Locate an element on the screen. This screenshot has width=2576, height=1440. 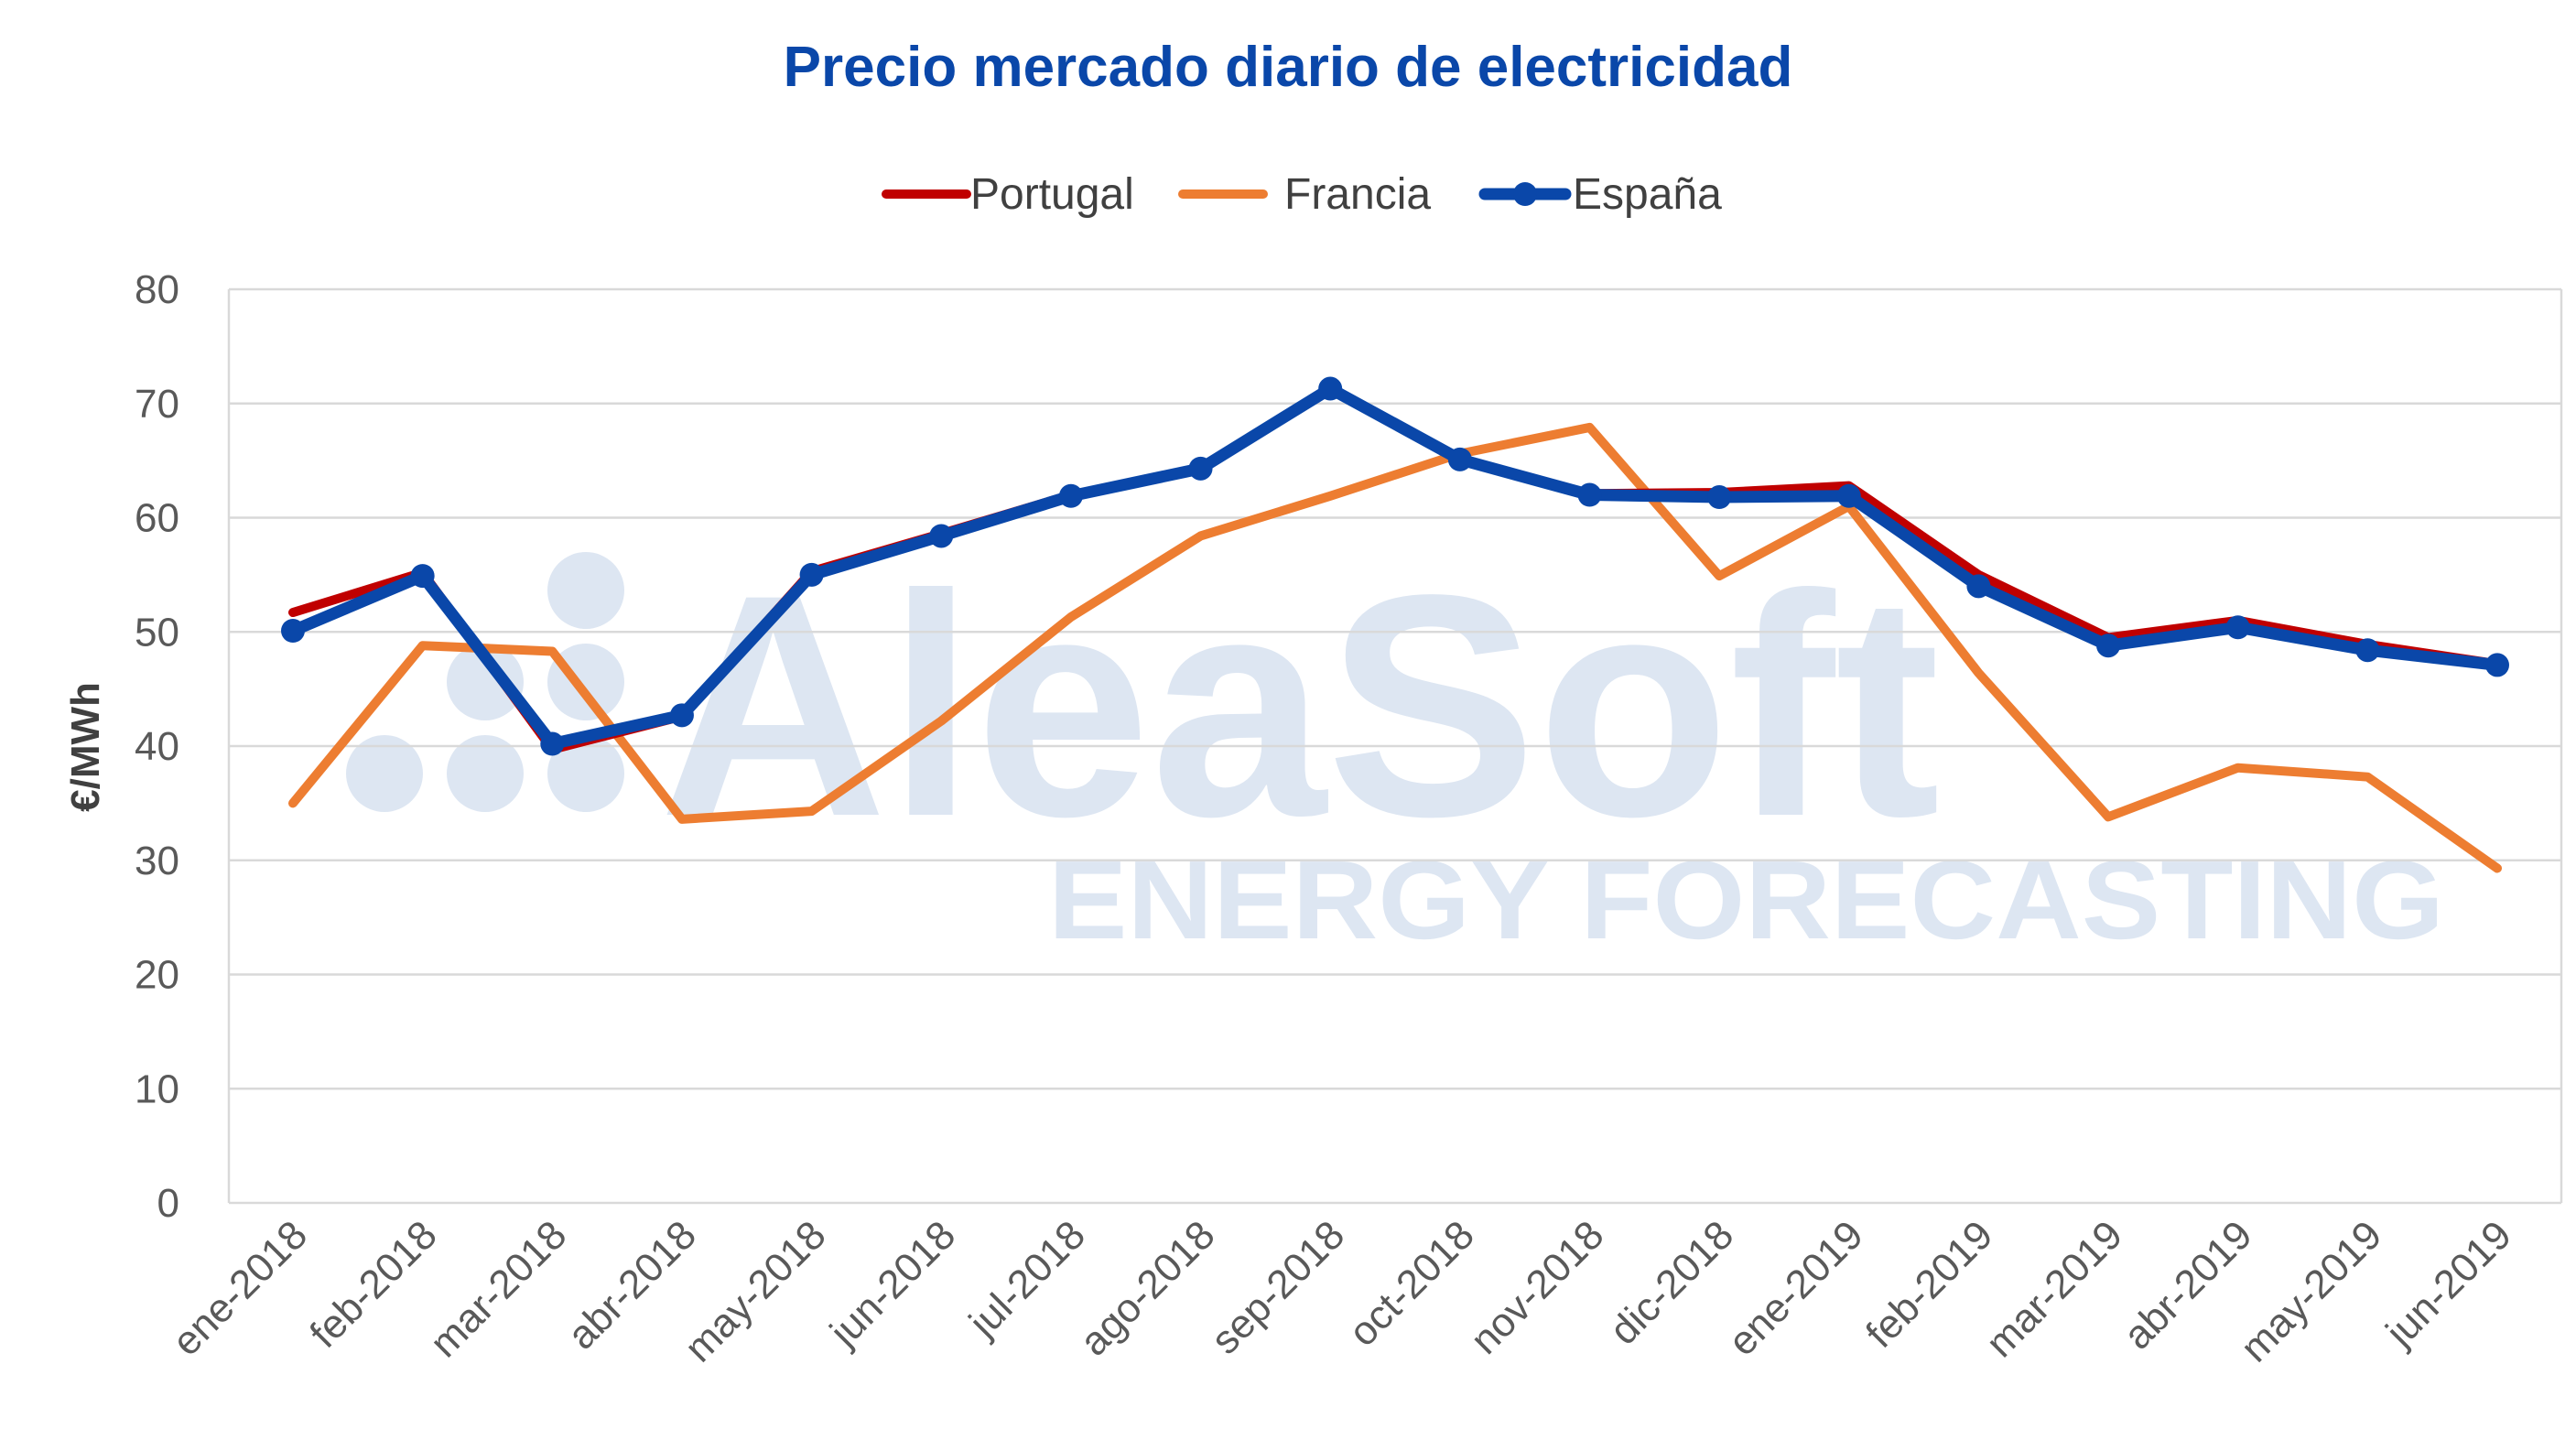
y-tick-label: 50 is located at coordinates (157, 633).